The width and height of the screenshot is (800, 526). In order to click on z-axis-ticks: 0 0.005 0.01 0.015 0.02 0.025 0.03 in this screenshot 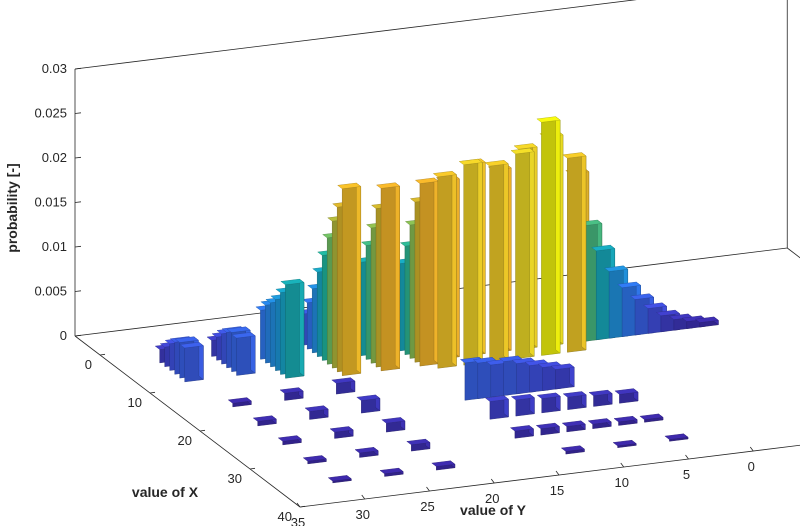, I will do `click(58, 202)`.